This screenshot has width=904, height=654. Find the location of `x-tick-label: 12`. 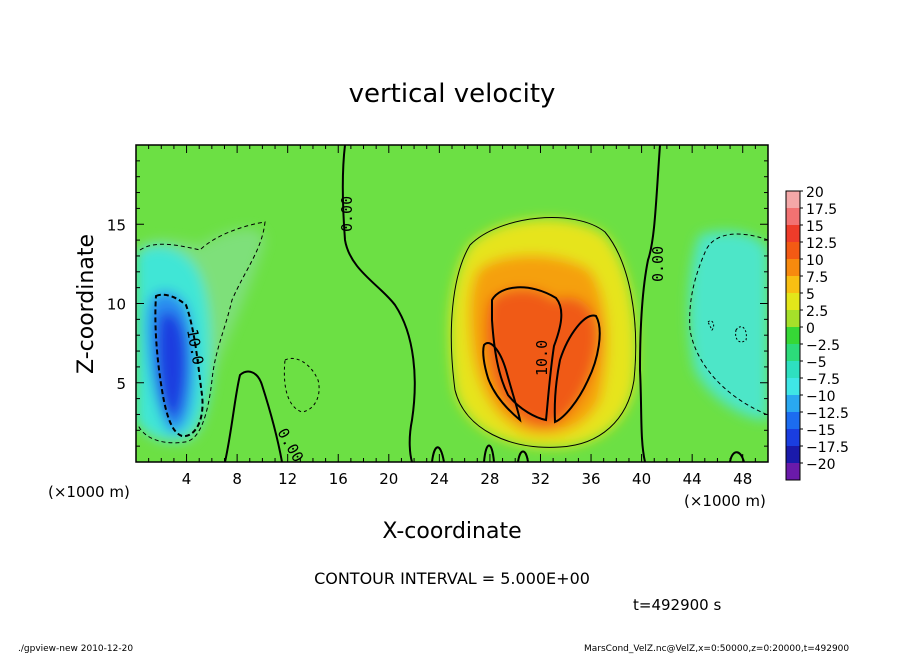

x-tick-label: 12 is located at coordinates (287, 479).